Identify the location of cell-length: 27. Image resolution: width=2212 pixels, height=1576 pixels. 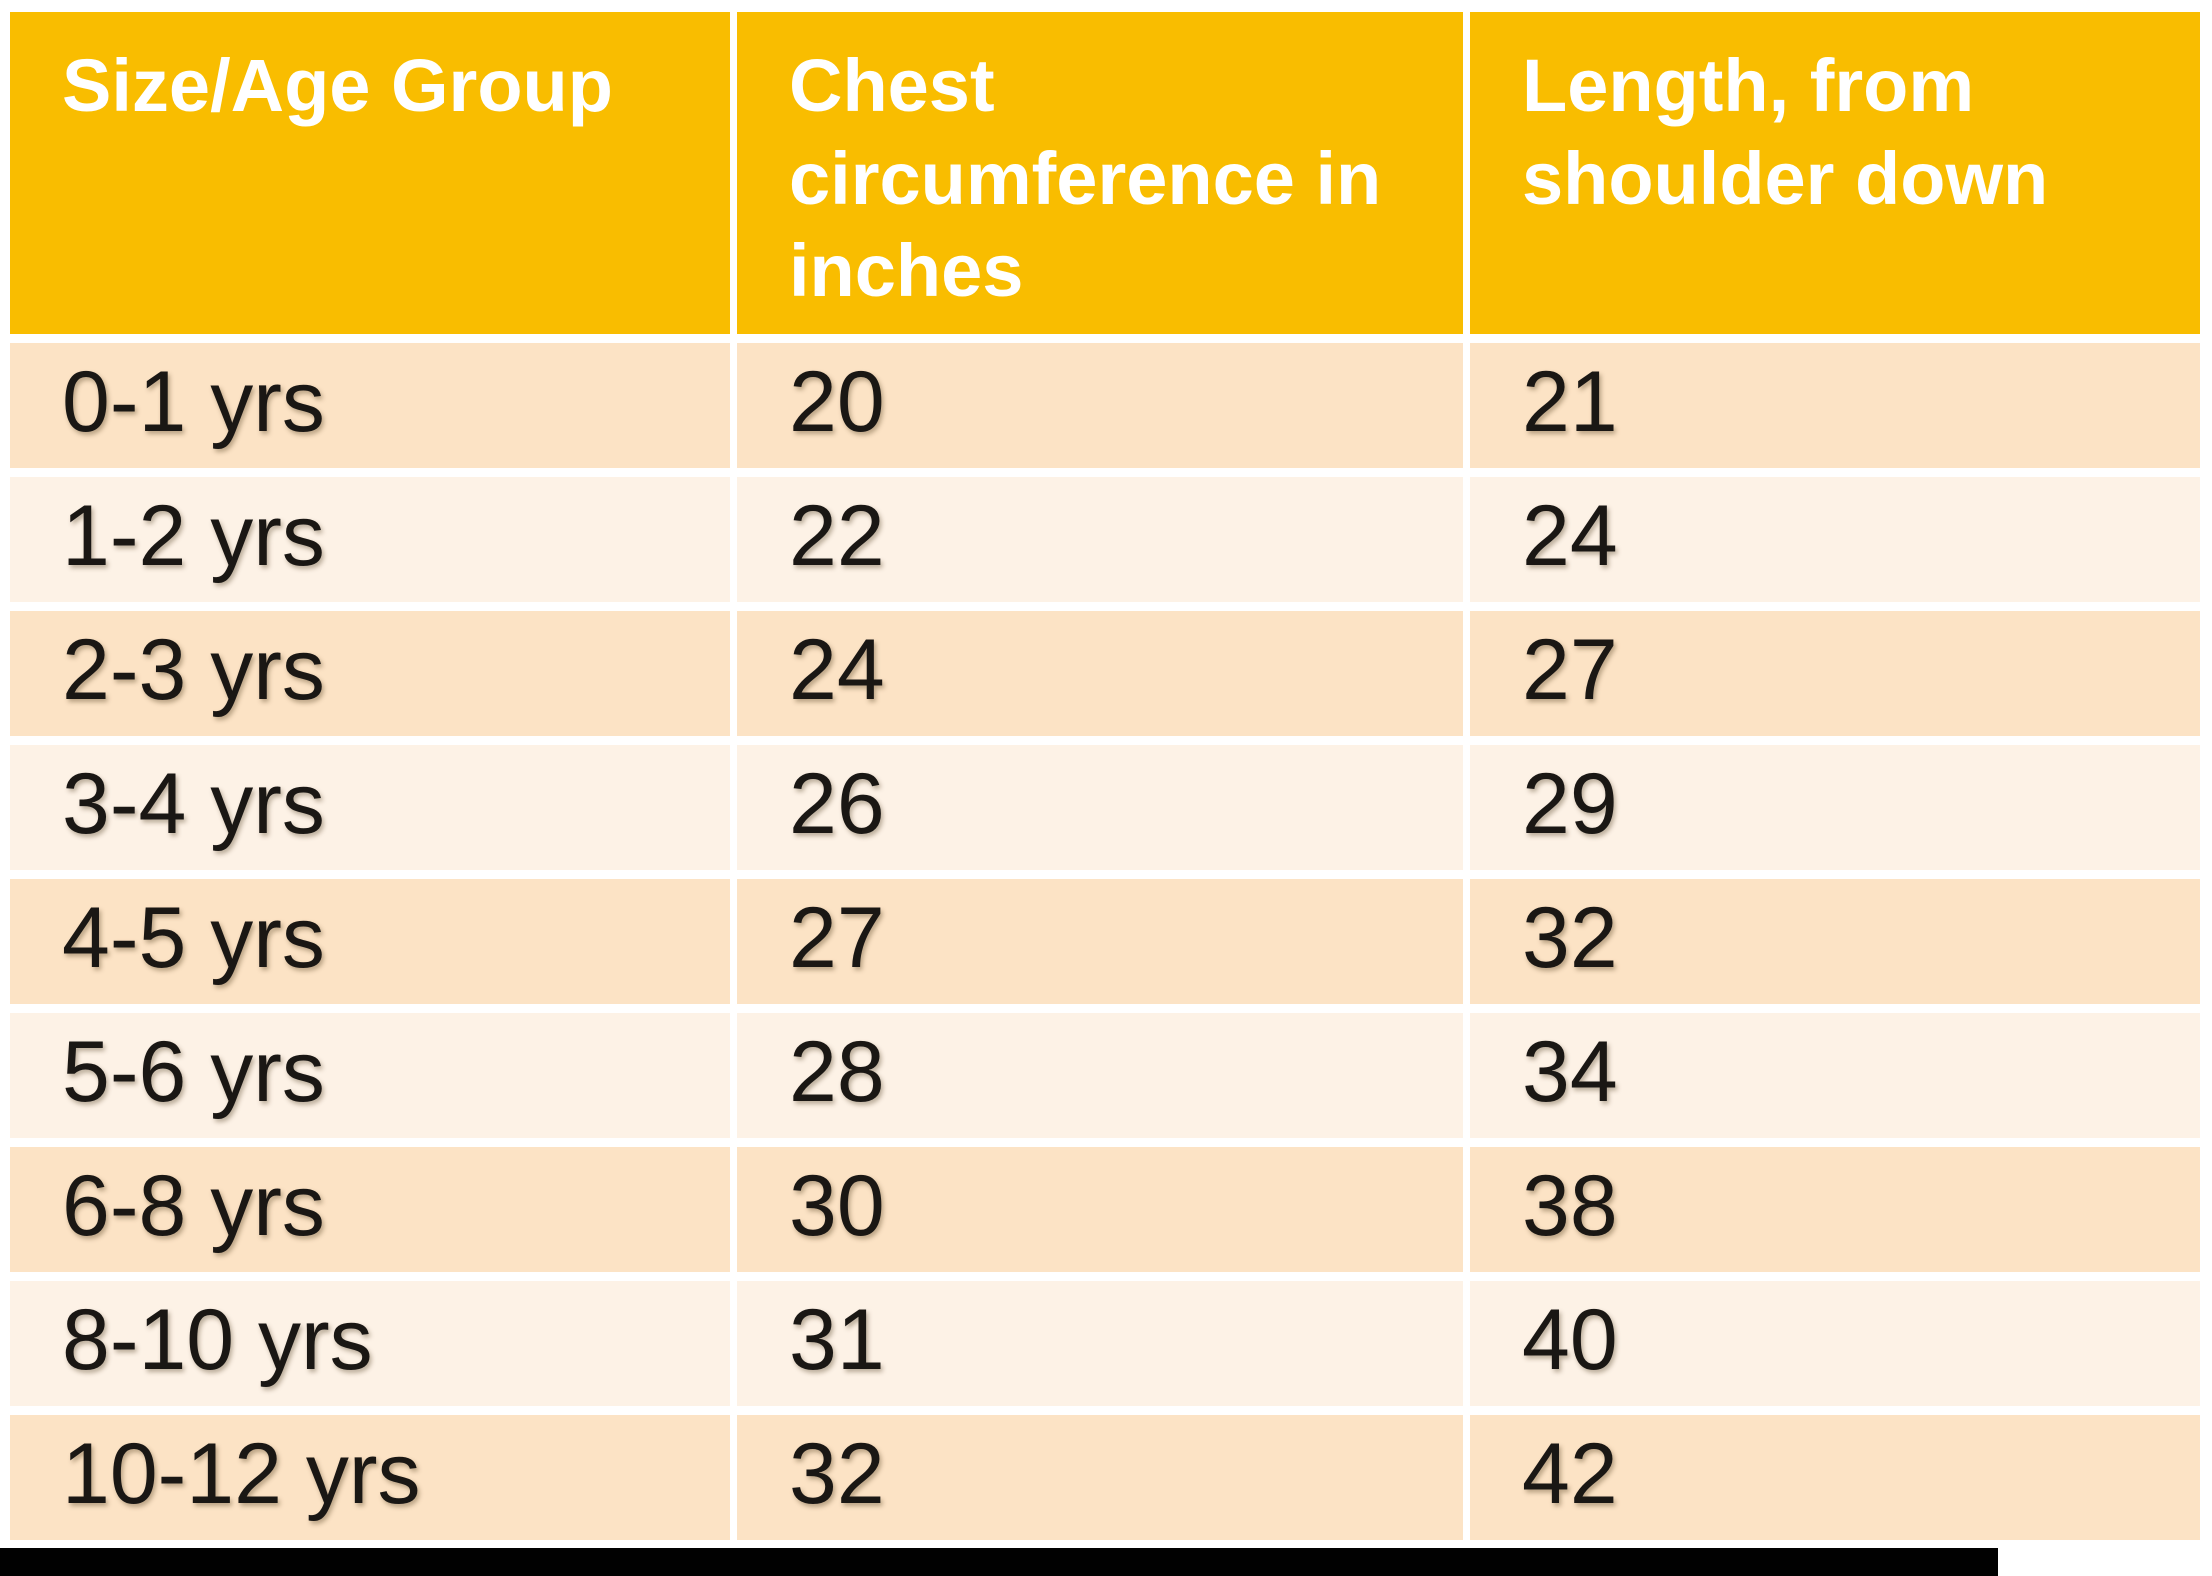
(1835, 673).